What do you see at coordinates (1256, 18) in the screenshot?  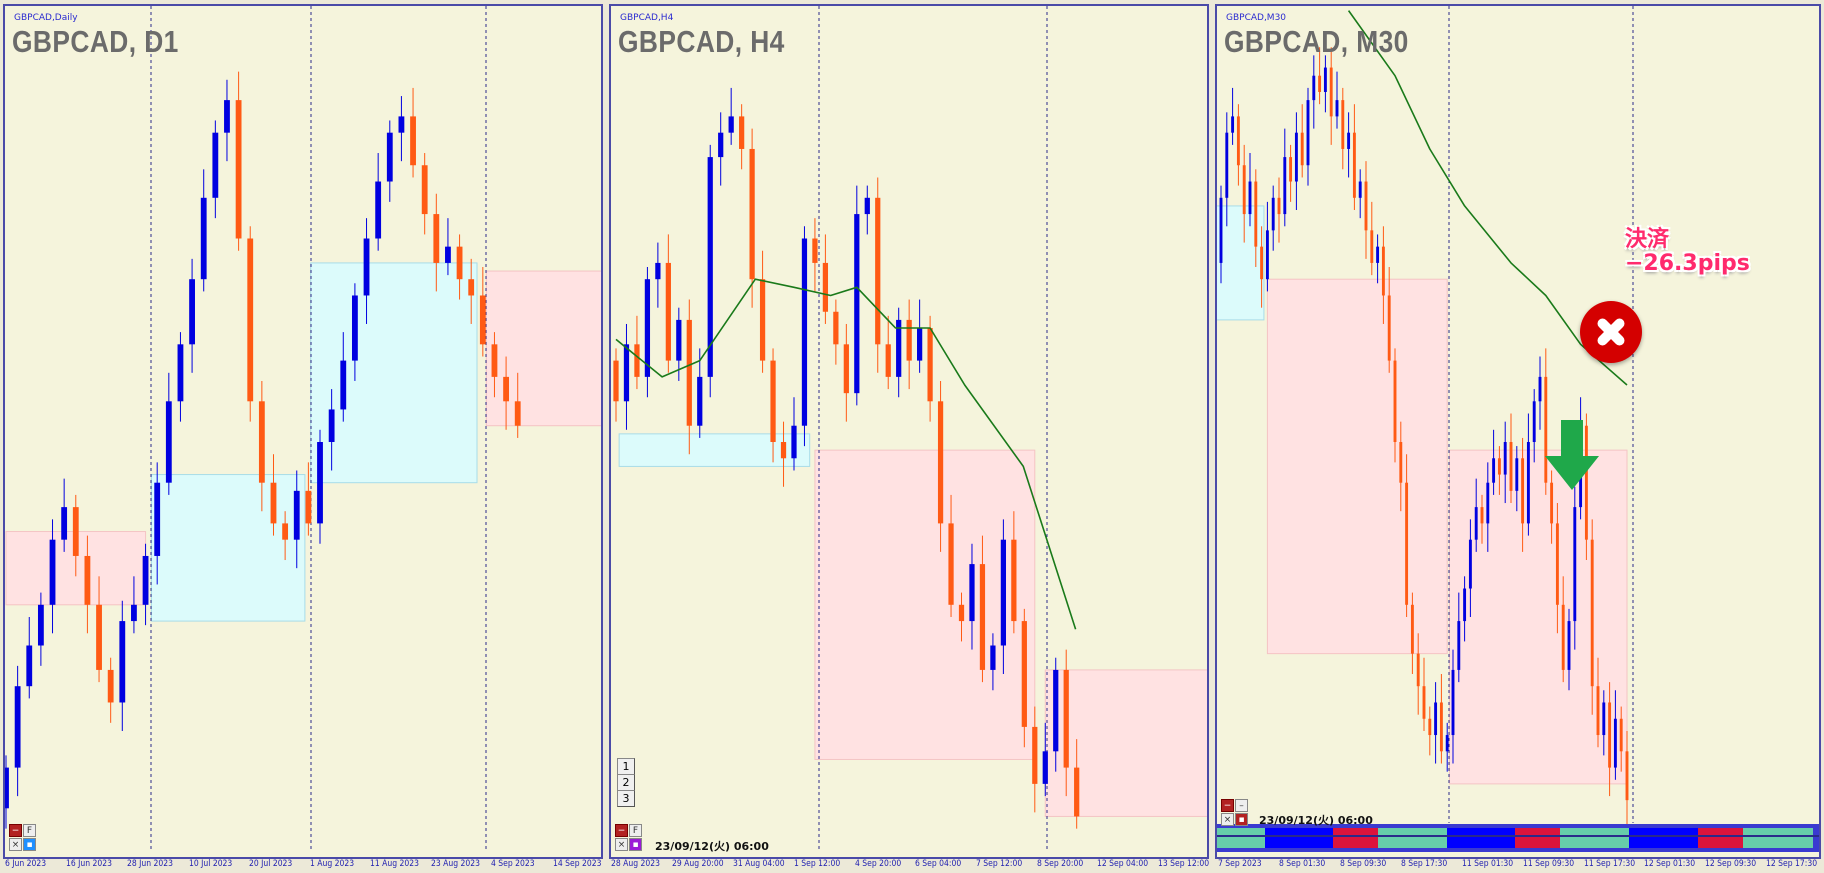 I see `chart-symbol-label: GBPCAD,M30` at bounding box center [1256, 18].